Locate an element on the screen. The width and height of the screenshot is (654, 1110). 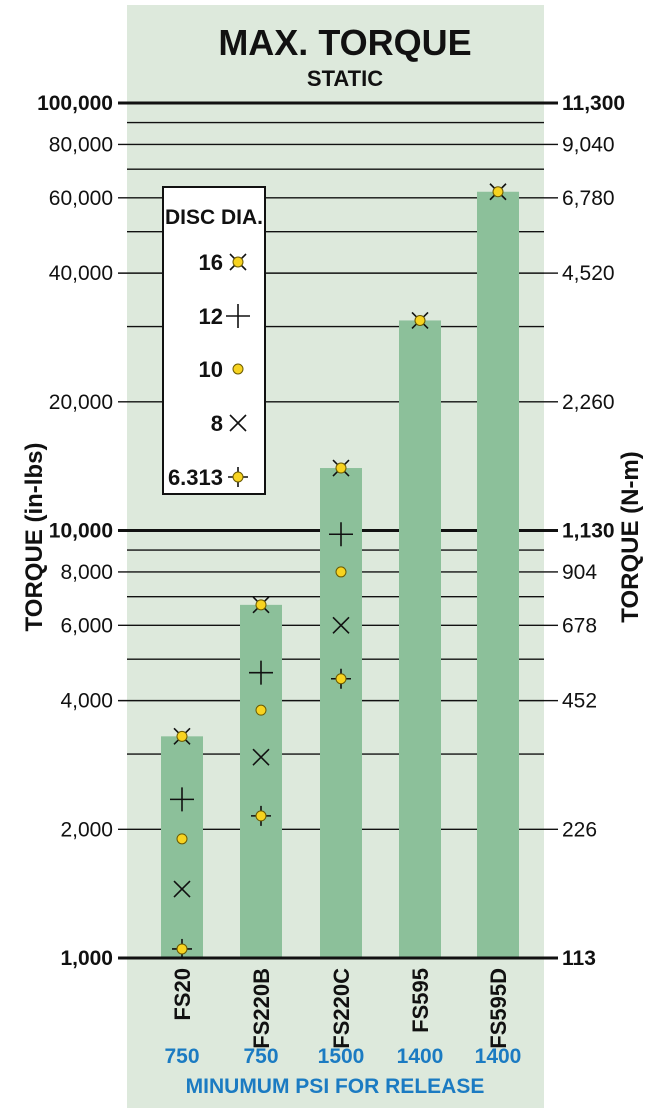
psi-label-fs20: 750 is located at coordinates (181, 1056).